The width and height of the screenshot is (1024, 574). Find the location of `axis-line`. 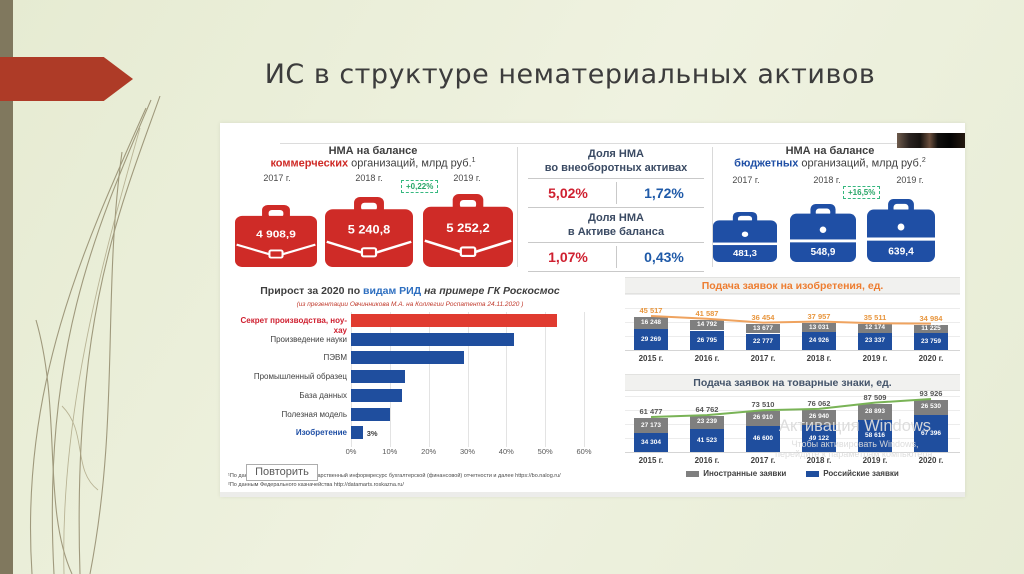

axis-line is located at coordinates (792, 452).